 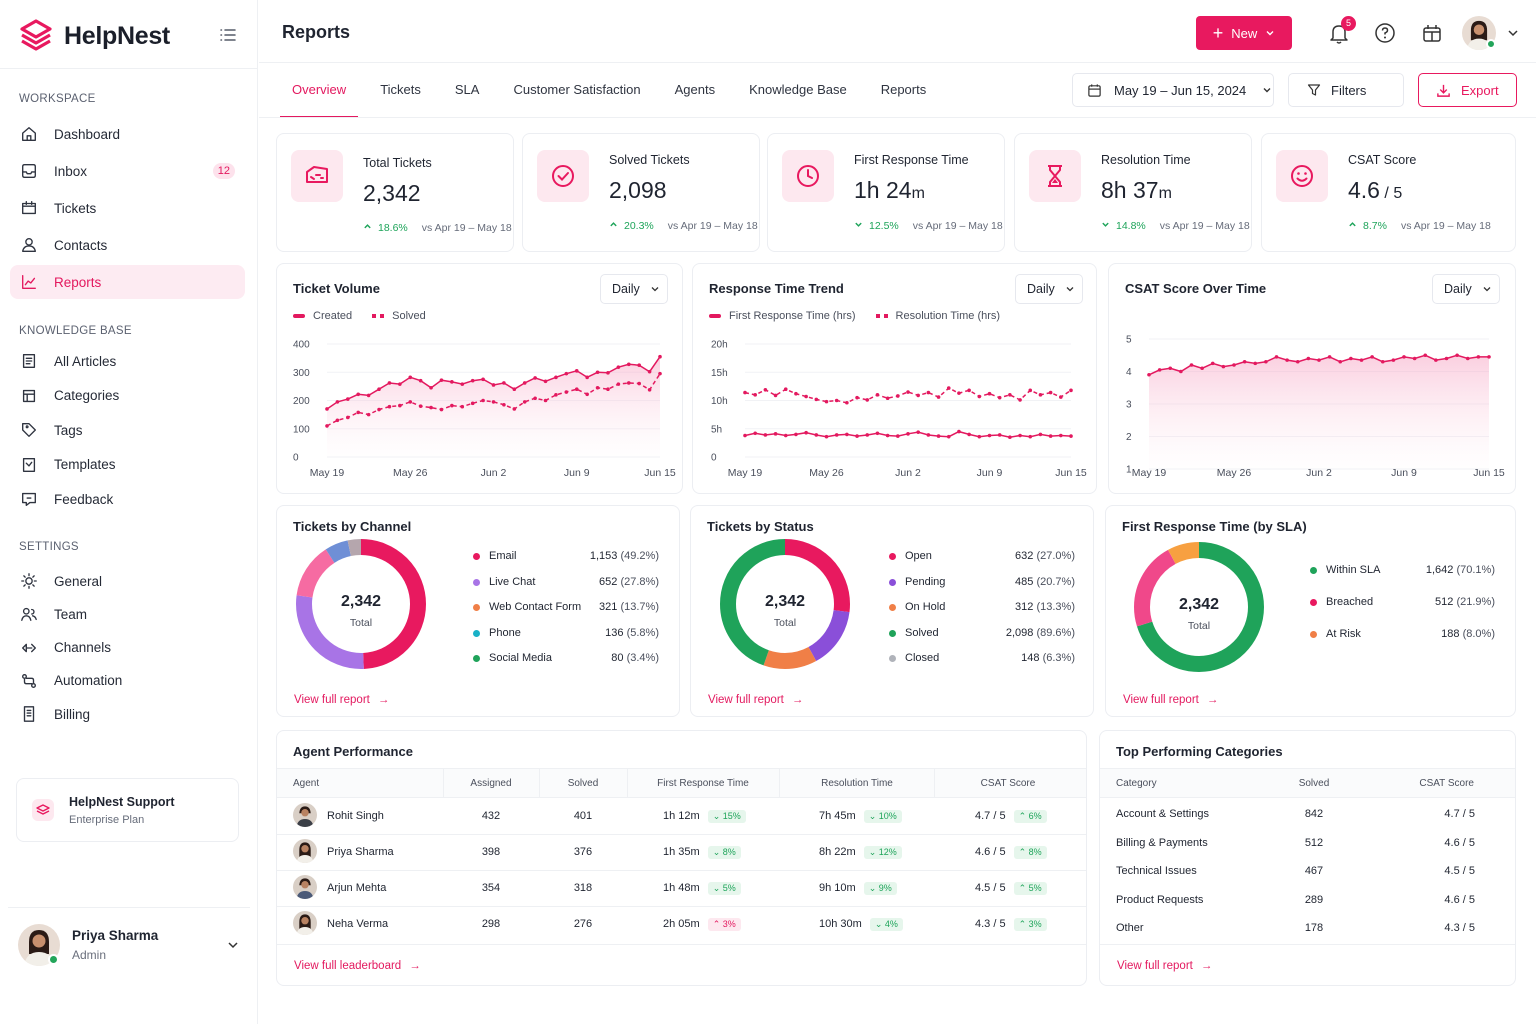 What do you see at coordinates (127, 396) in the screenshot?
I see `sidebar-item-categories: Categories` at bounding box center [127, 396].